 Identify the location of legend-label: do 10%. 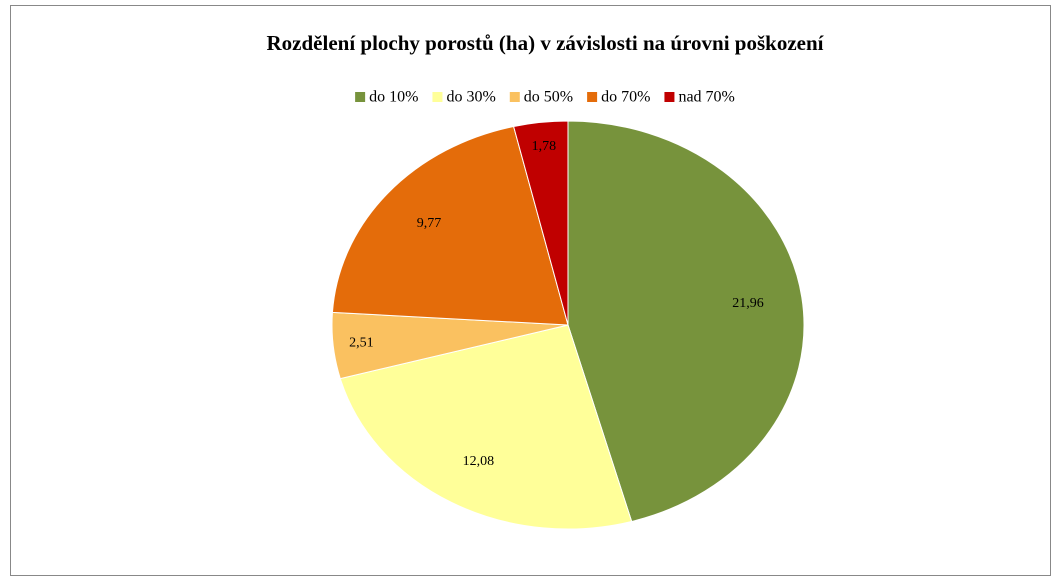
(393, 97).